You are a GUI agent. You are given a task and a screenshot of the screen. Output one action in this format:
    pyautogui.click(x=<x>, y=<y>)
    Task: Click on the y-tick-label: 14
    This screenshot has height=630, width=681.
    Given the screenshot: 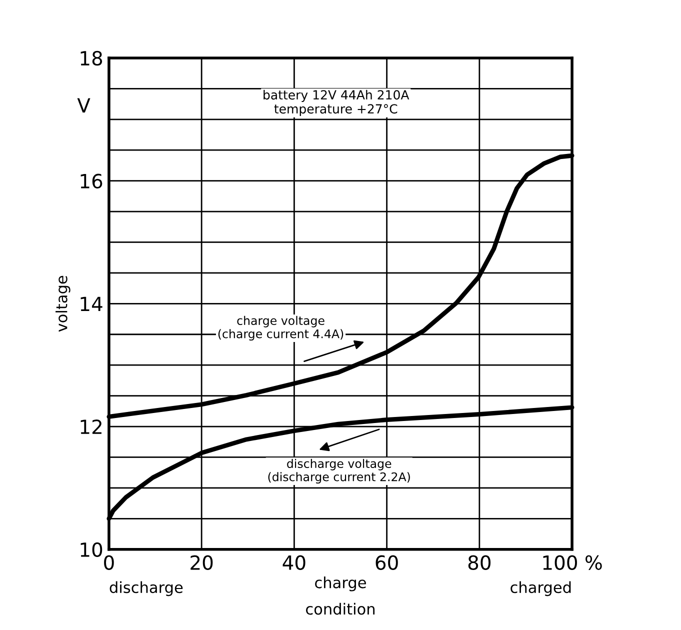 What is the action you would take?
    pyautogui.click(x=91, y=304)
    